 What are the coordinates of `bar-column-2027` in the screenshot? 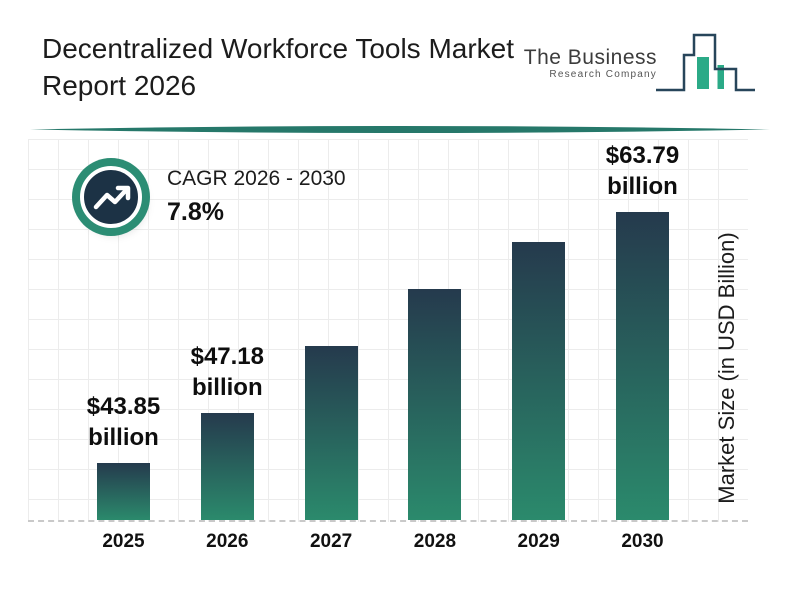 It's located at (331, 433).